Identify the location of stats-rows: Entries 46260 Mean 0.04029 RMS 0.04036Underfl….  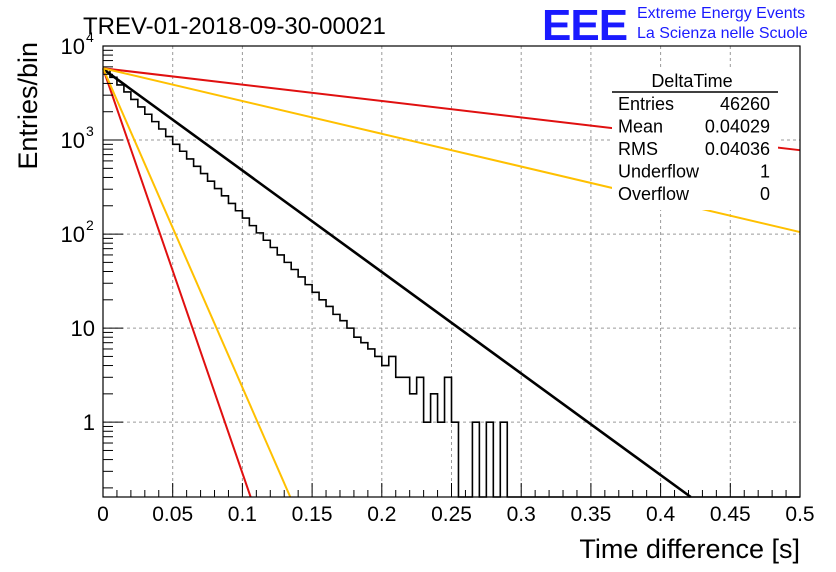
(694, 149).